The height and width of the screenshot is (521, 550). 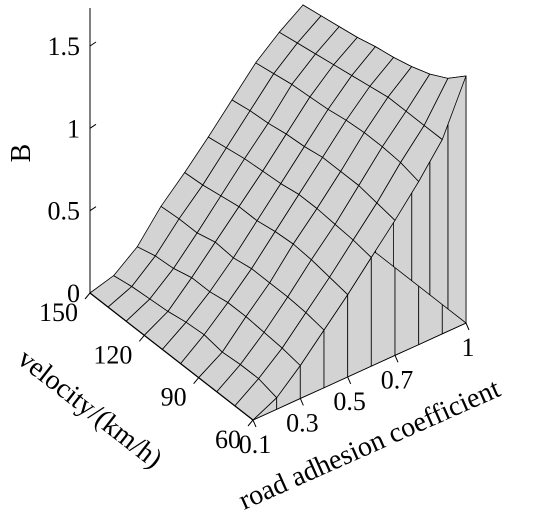 What do you see at coordinates (445, 107) in the screenshot?
I see `surface-patch` at bounding box center [445, 107].